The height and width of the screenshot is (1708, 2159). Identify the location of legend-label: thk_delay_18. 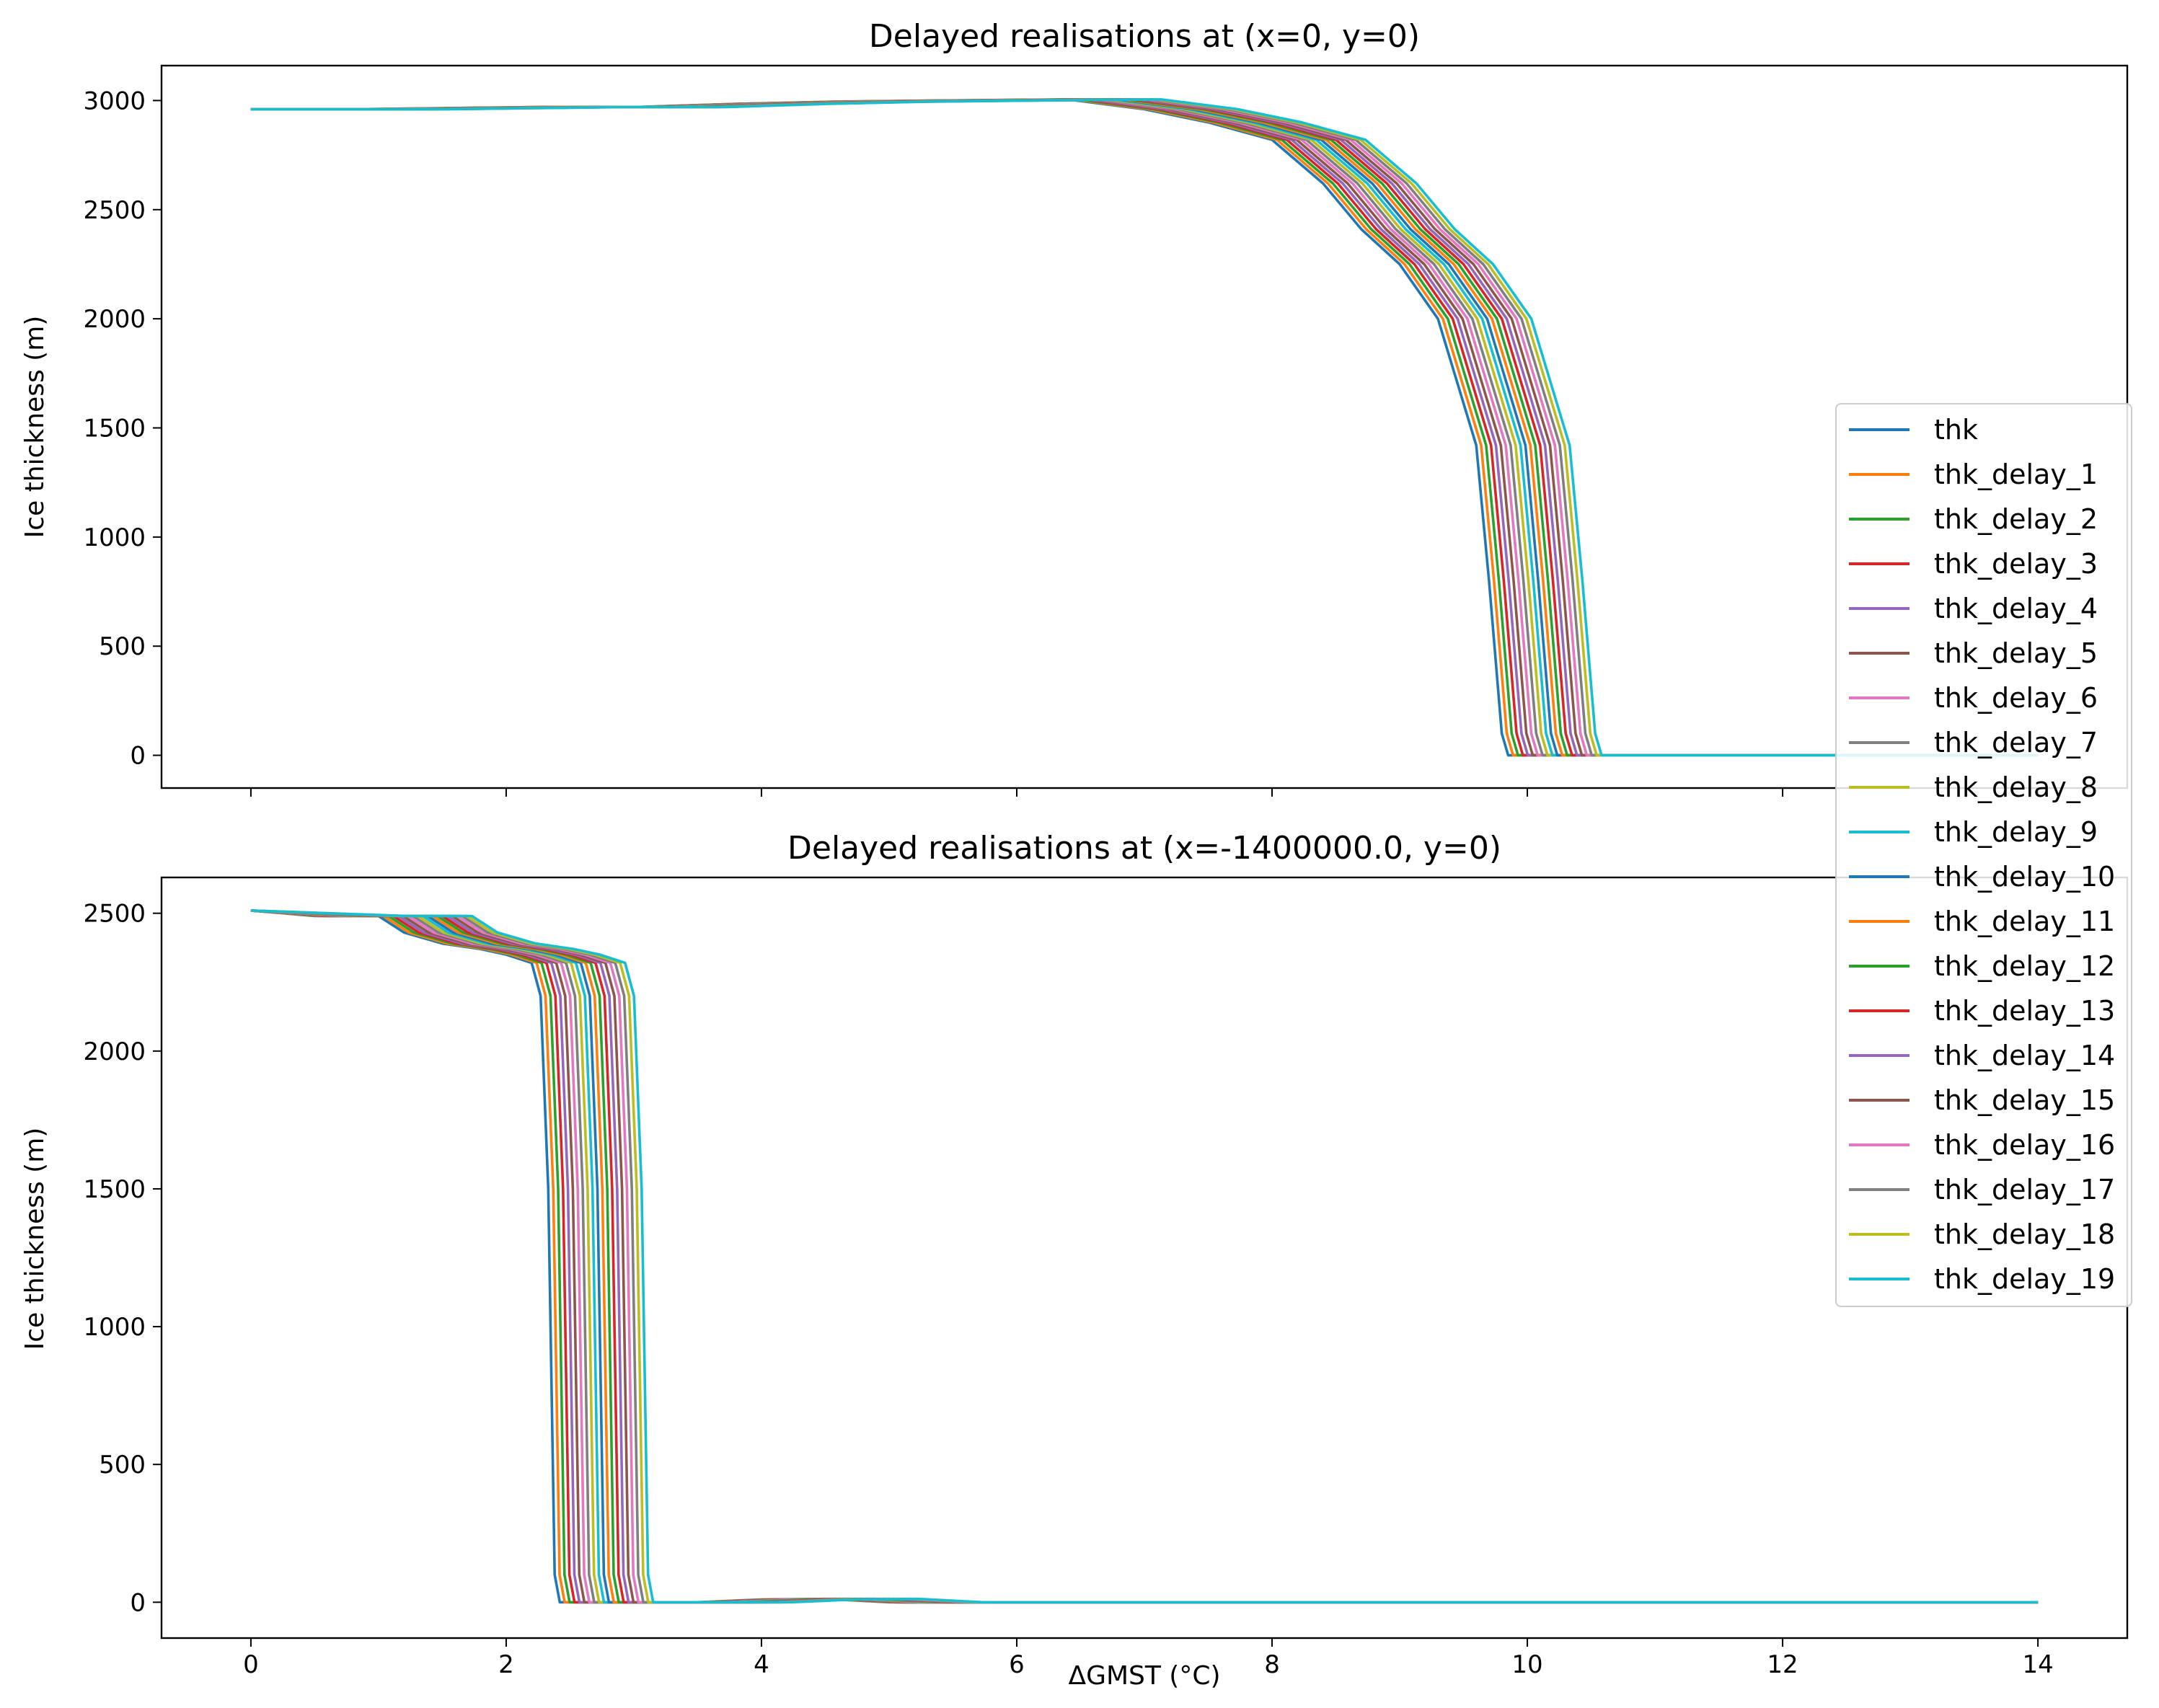
(2025, 1234).